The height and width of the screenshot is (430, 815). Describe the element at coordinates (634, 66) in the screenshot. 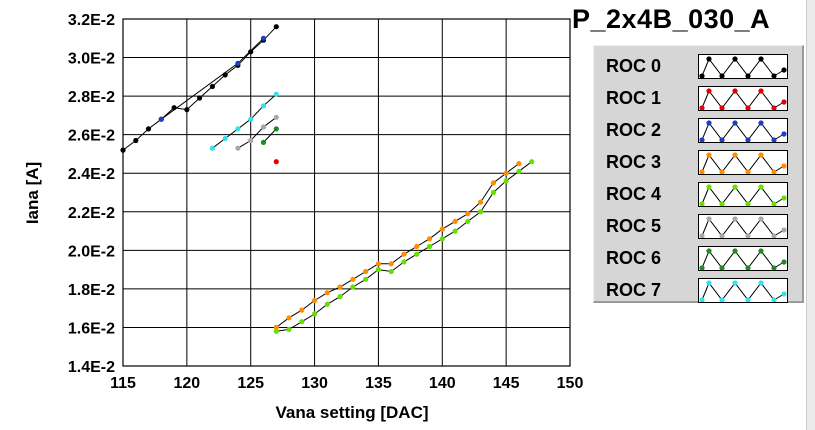

I see `legend-label: ROC 0` at that location.